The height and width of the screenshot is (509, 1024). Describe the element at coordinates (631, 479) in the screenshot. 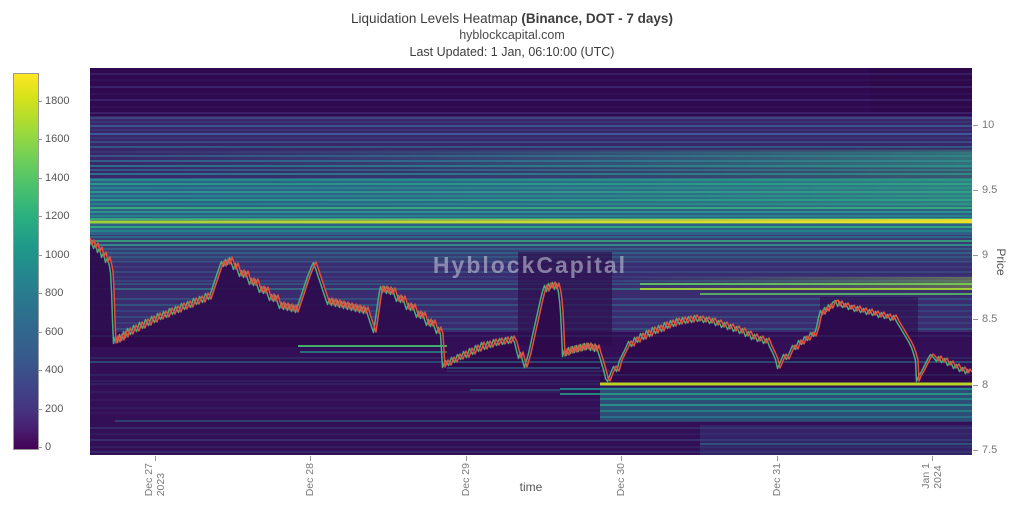

I see `time-tick-label: Dec 30` at that location.